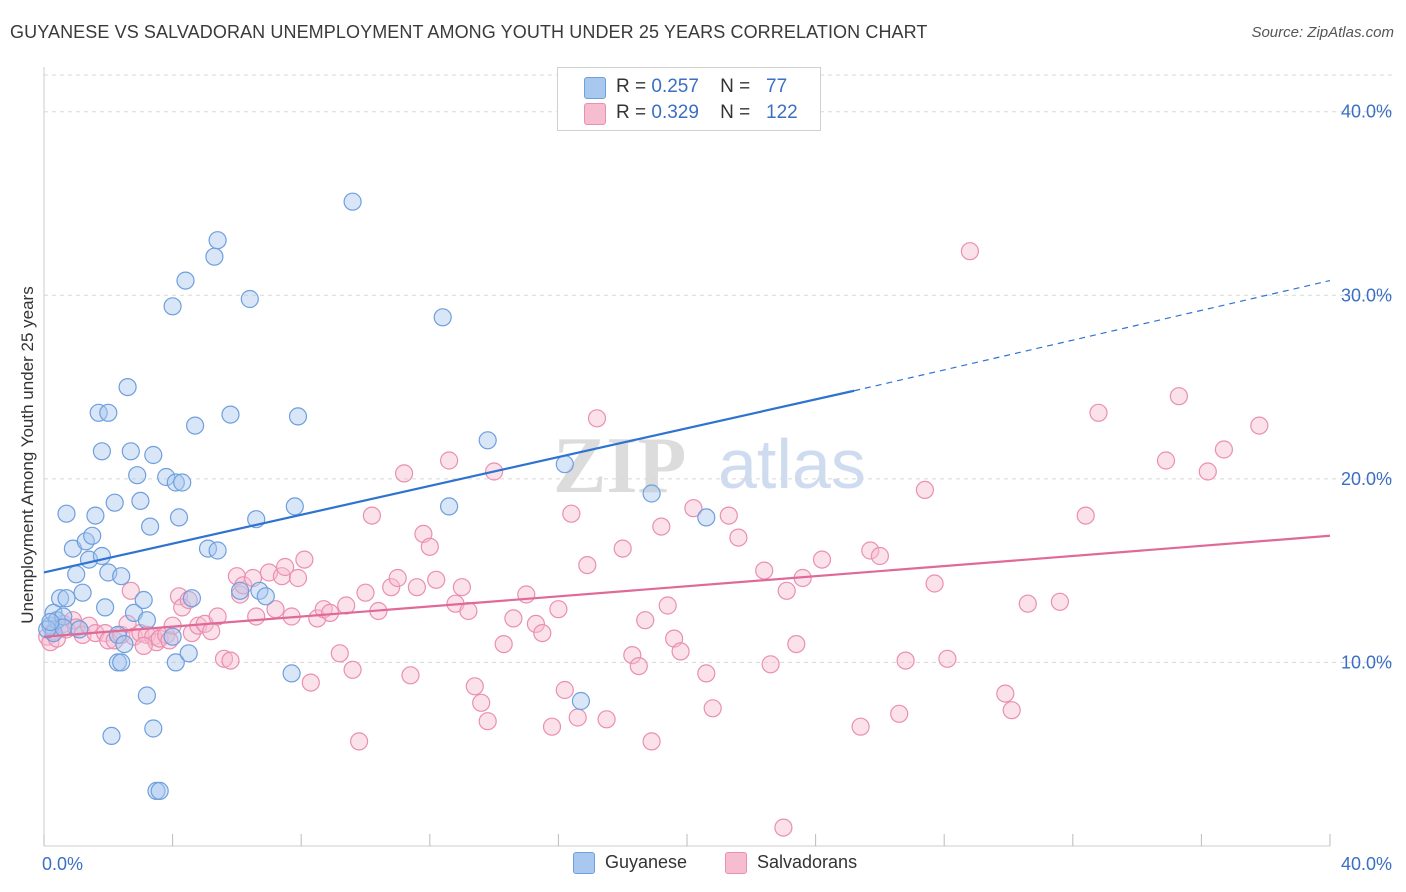  Describe the element at coordinates (1366, 662) in the screenshot. I see `y-tick-label: 10.0%` at that location.